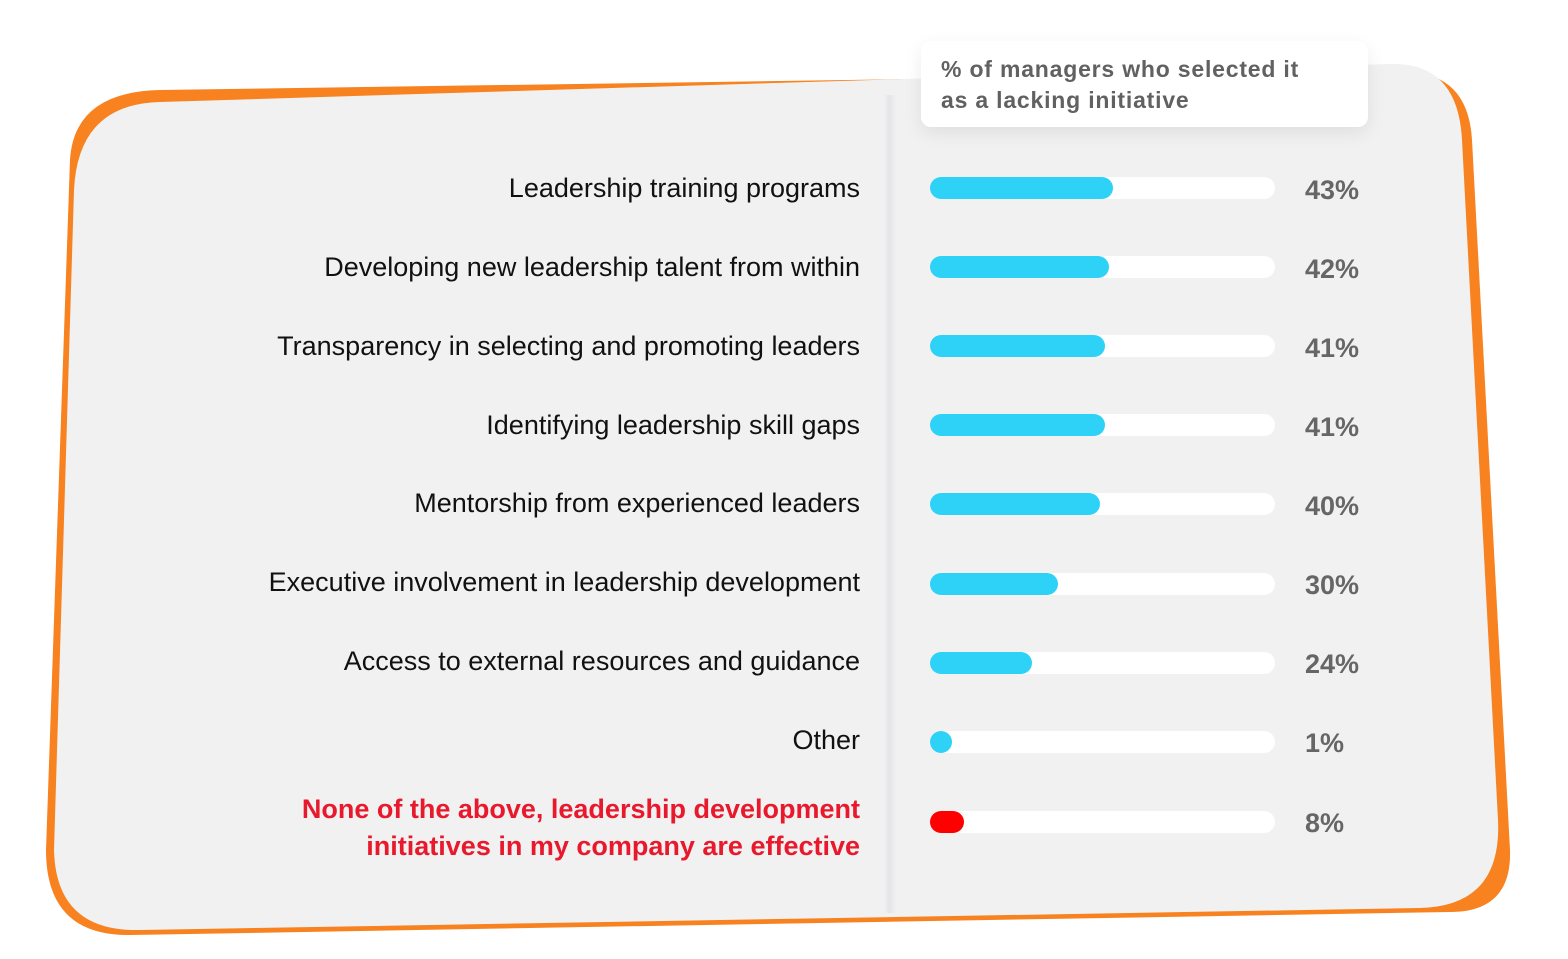 The height and width of the screenshot is (959, 1568). What do you see at coordinates (1325, 823) in the screenshot?
I see `value-label: 8%` at bounding box center [1325, 823].